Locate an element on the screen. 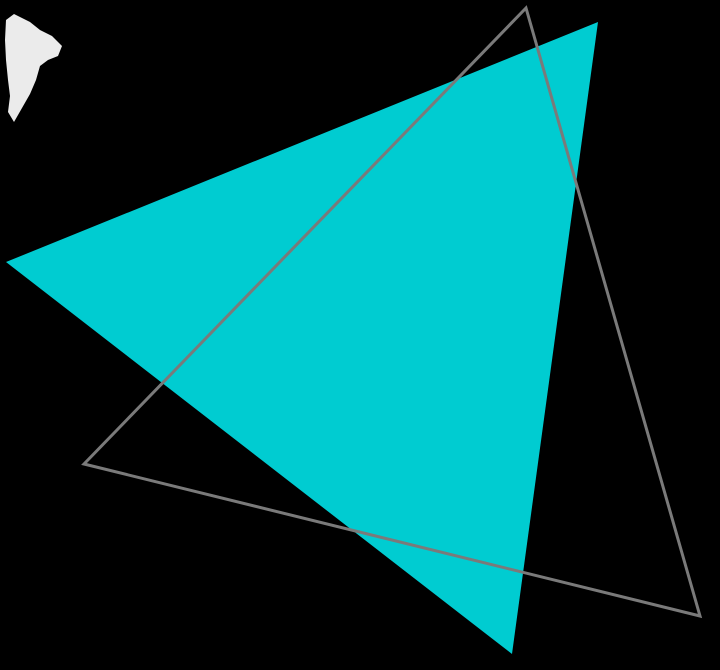  white-smudge is located at coordinates (33, 68).